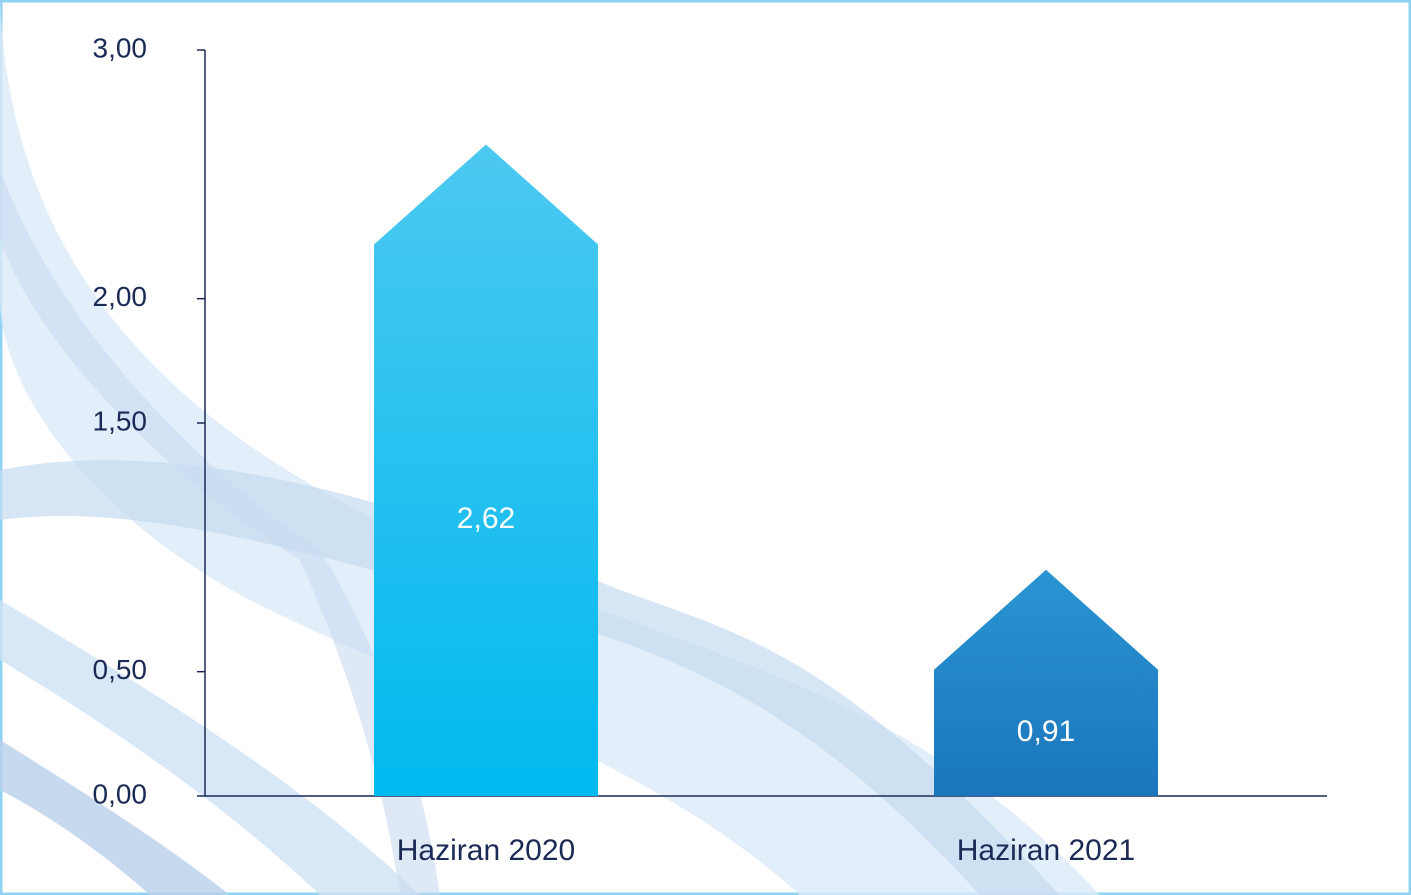  What do you see at coordinates (1046, 731) in the screenshot?
I see `value-label: 0,91` at bounding box center [1046, 731].